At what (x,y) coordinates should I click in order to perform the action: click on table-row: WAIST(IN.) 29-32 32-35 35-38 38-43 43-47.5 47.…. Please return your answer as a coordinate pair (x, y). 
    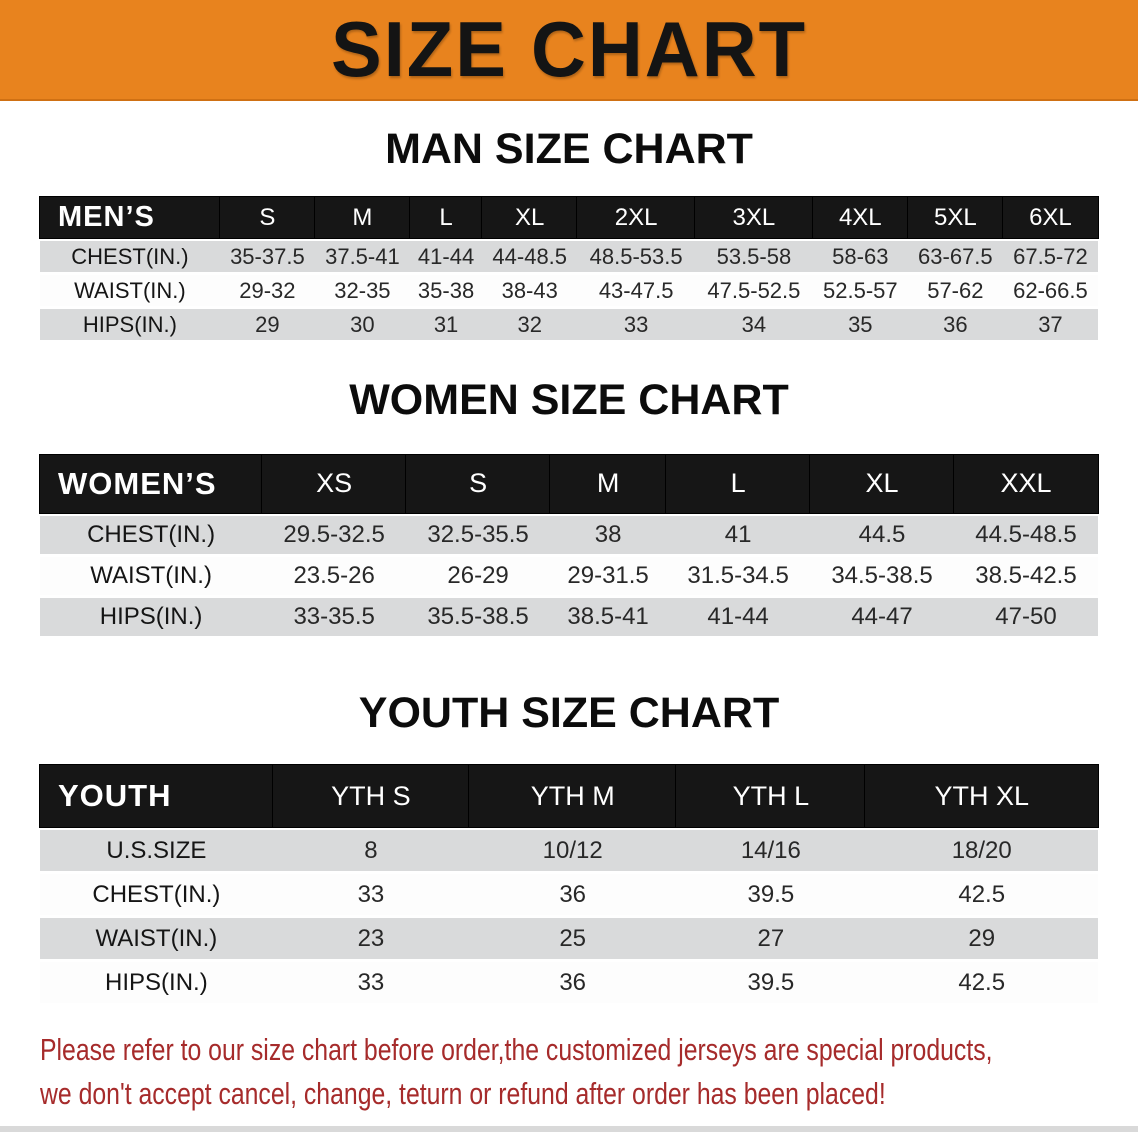
    Looking at the image, I should click on (569, 291).